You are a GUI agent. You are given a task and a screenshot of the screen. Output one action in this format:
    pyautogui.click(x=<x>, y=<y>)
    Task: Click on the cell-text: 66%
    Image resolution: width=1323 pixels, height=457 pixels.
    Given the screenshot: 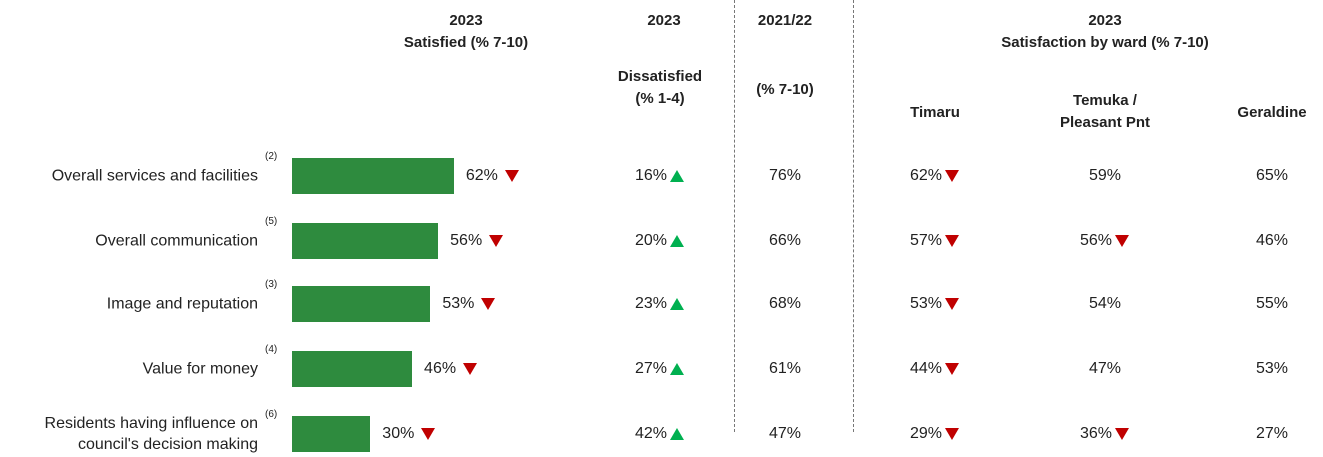 What is the action you would take?
    pyautogui.click(x=785, y=240)
    